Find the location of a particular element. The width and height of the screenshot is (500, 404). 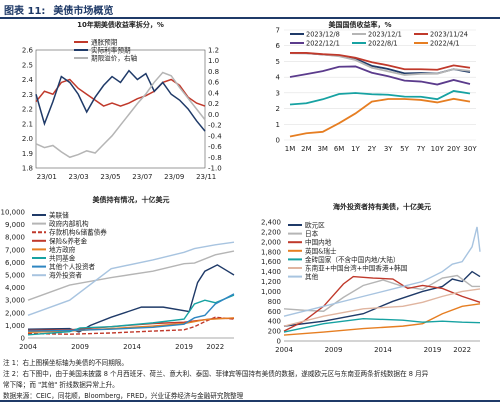

chart1-ytick-right: 1.0 is located at coordinates (213, 61).